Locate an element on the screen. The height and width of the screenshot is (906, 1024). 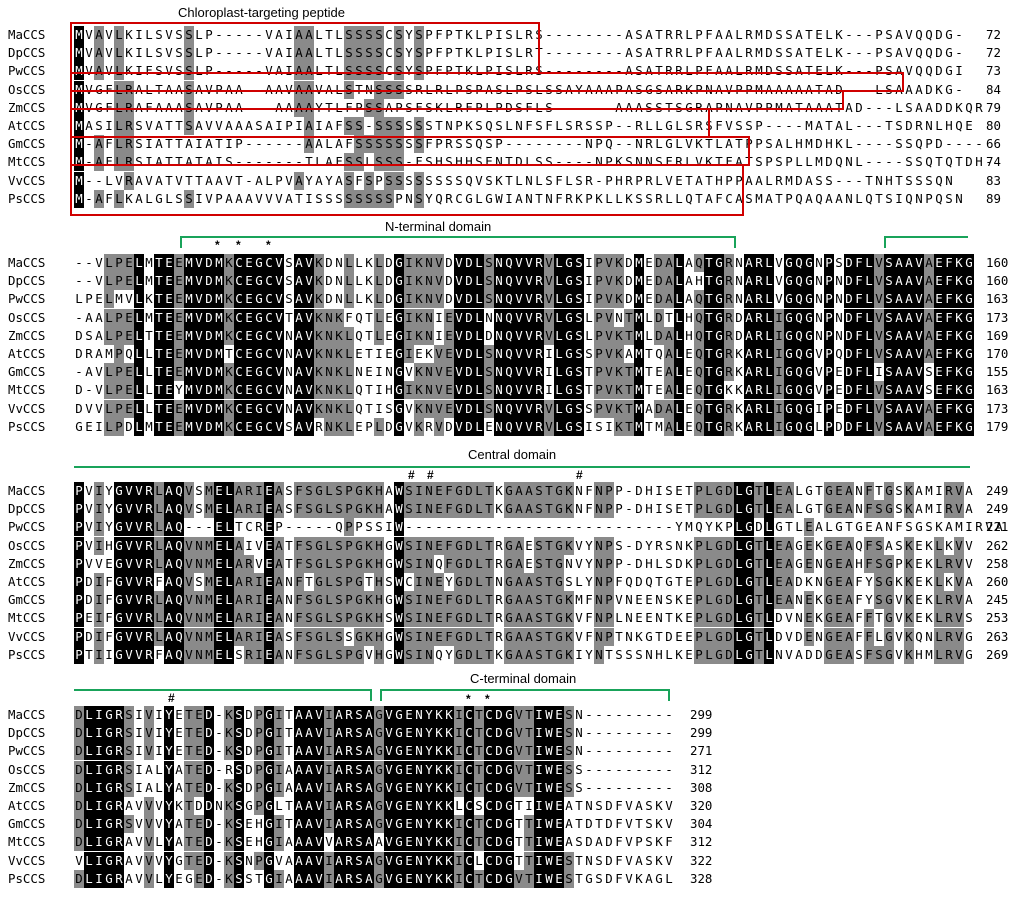
residue: R is located at coordinates (699, 107).